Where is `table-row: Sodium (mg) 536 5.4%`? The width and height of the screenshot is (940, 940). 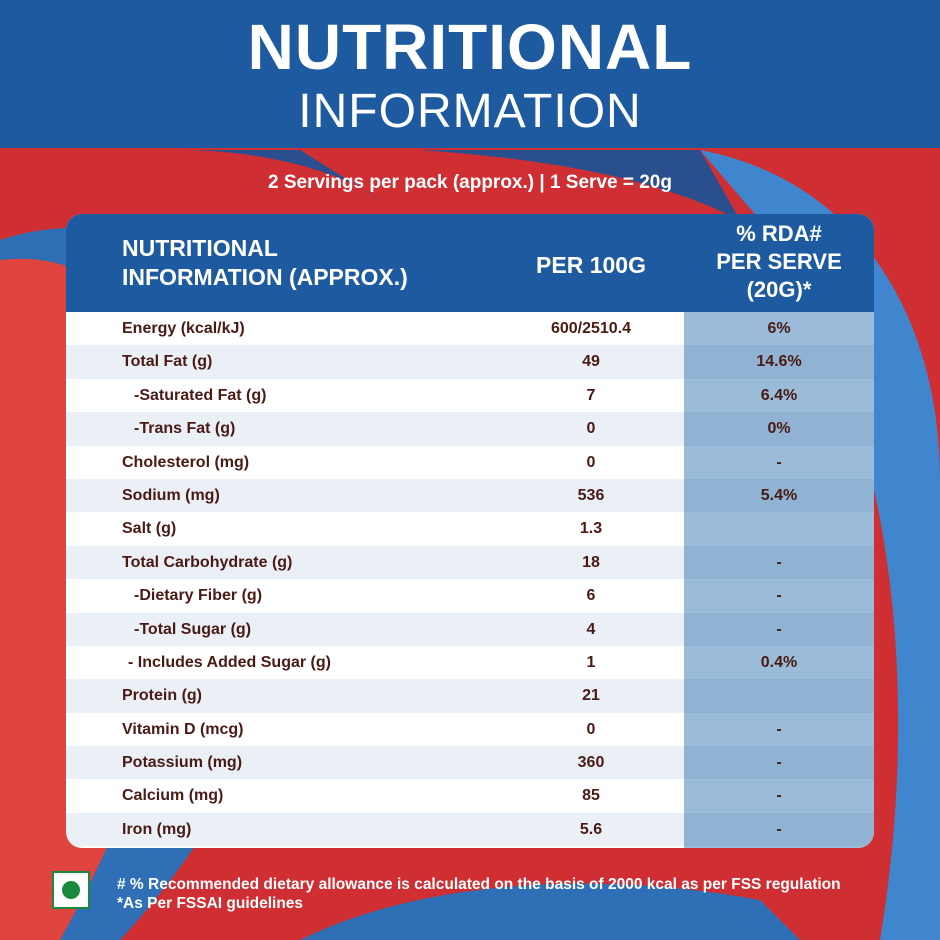
table-row: Sodium (mg) 536 5.4% is located at coordinates (470, 495).